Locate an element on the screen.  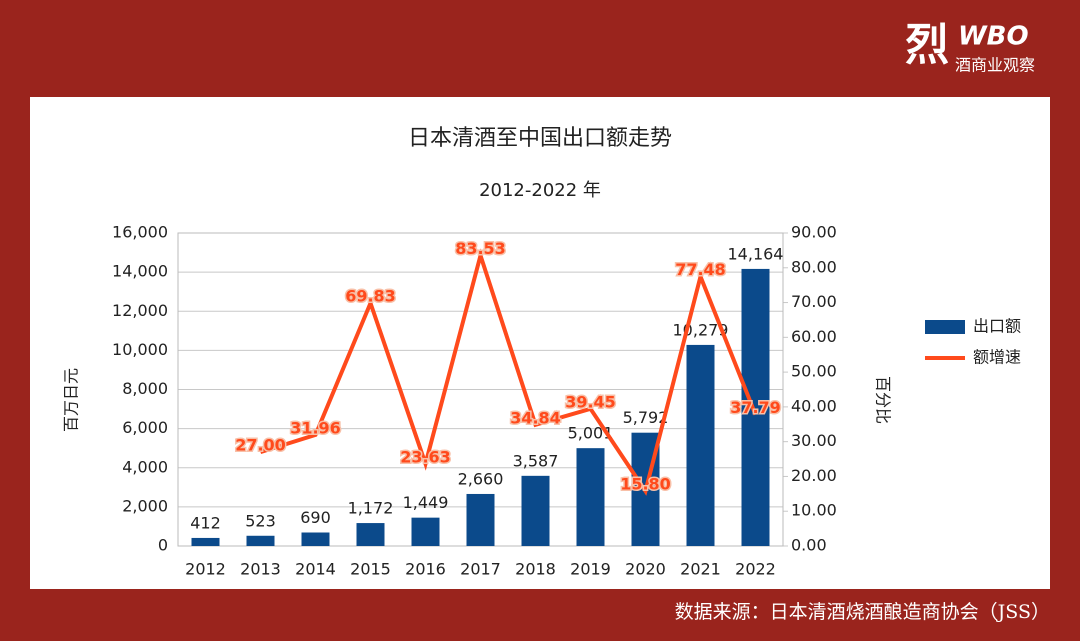
x-tick-label: 2022 is located at coordinates (755, 569).